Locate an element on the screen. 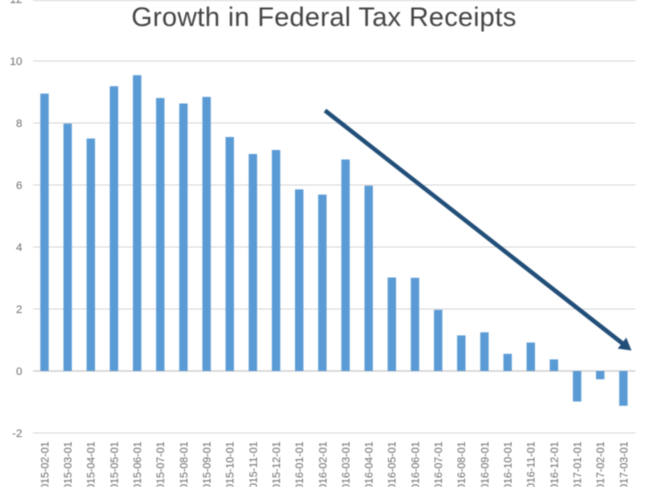 This screenshot has width=650, height=487. svg-text: 2016-09-01 is located at coordinates (485, 464).